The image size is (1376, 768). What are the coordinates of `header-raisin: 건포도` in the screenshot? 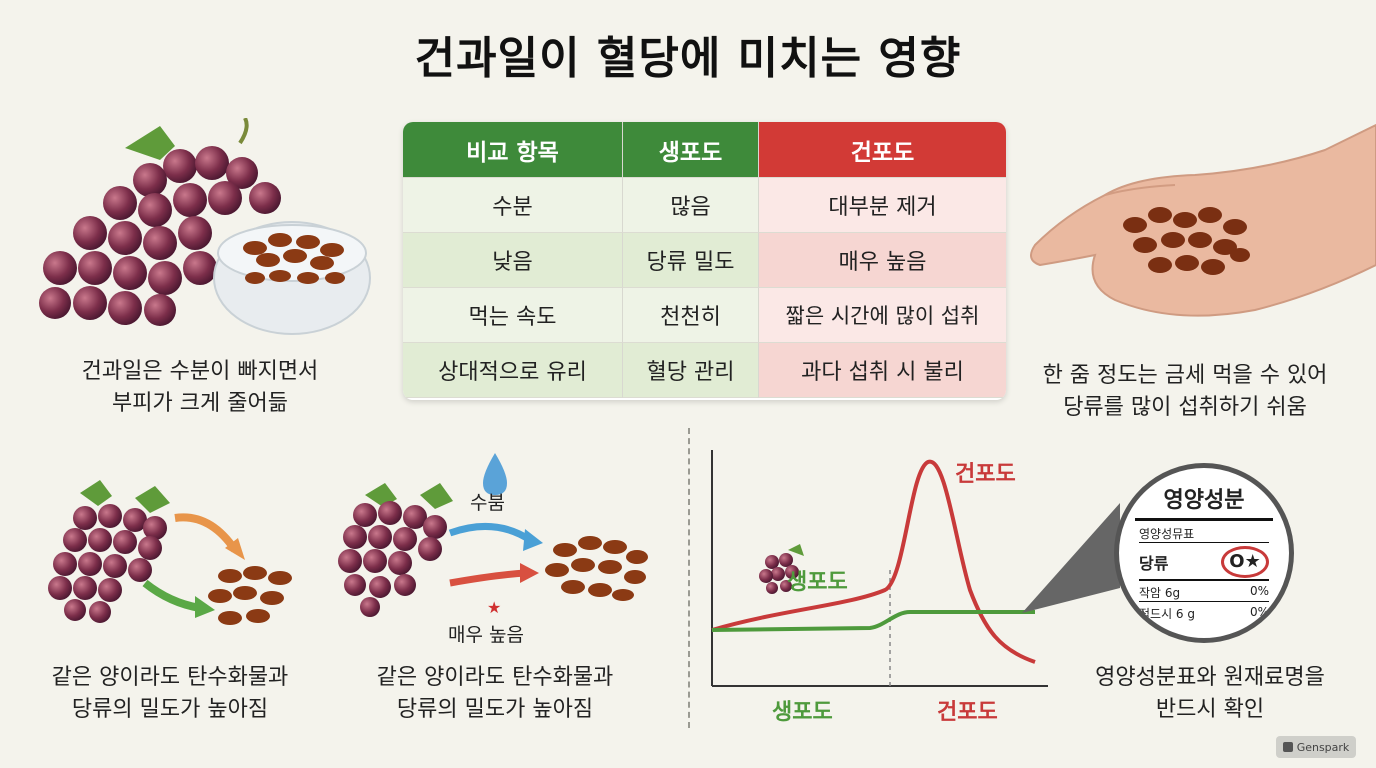 It's located at (882, 150).